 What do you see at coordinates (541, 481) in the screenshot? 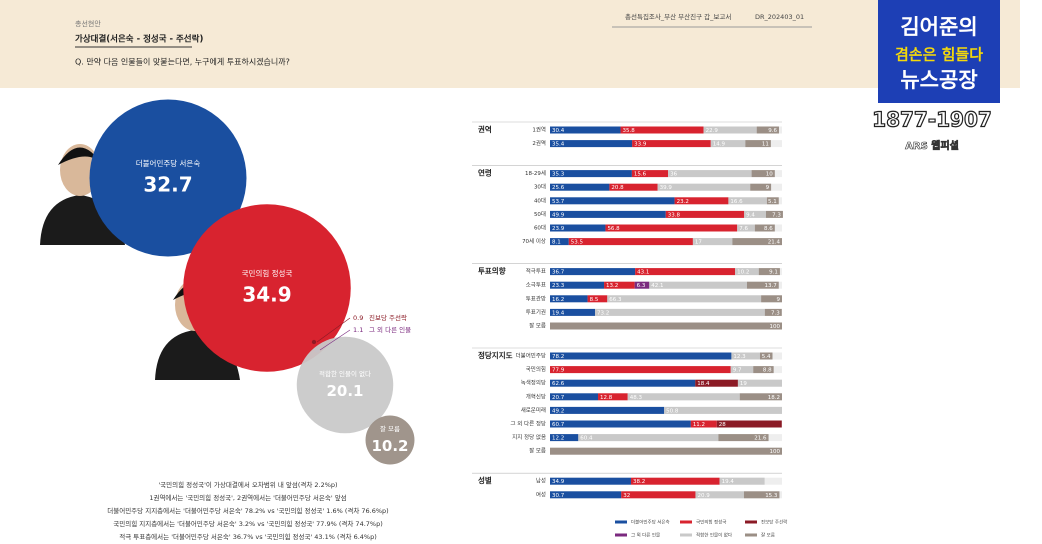
I see `row-label: 남성` at bounding box center [541, 481].